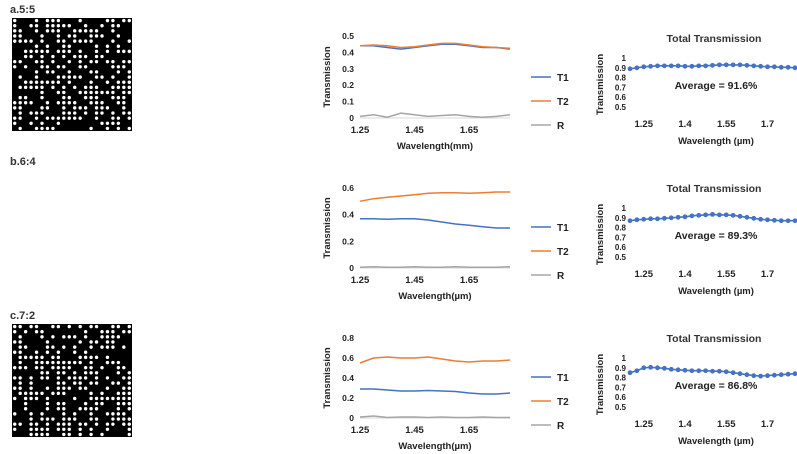 The width and height of the screenshot is (797, 454). What do you see at coordinates (621, 107) in the screenshot?
I see `y-tick-label: 0.5` at bounding box center [621, 107].